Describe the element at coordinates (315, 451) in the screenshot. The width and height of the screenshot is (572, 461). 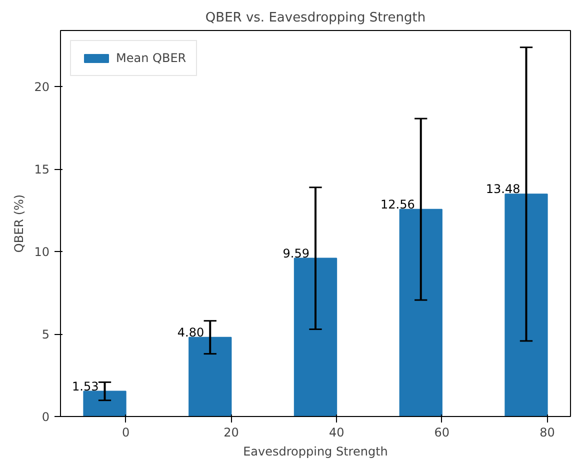
I see `x-axis-title: Eavesdropping Strength` at that location.